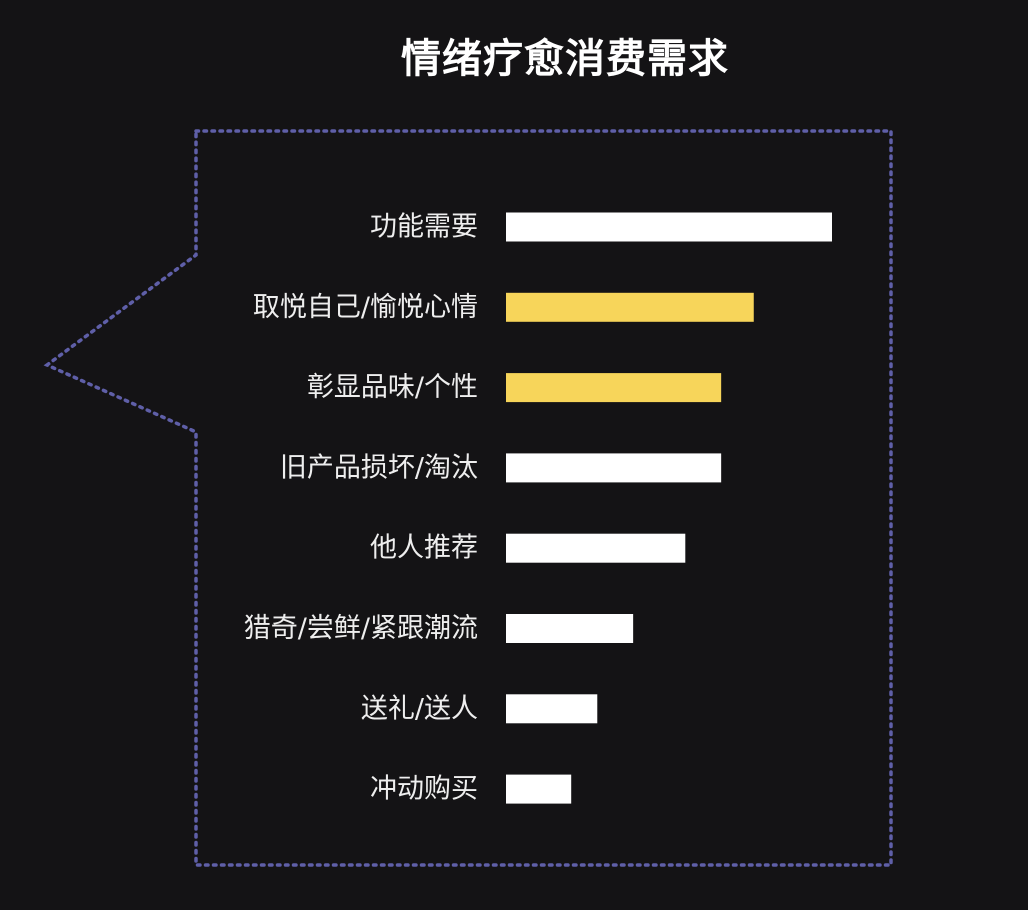 The width and height of the screenshot is (1028, 910). Describe the element at coordinates (424, 789) in the screenshot. I see `category-label: 冲动购买` at that location.